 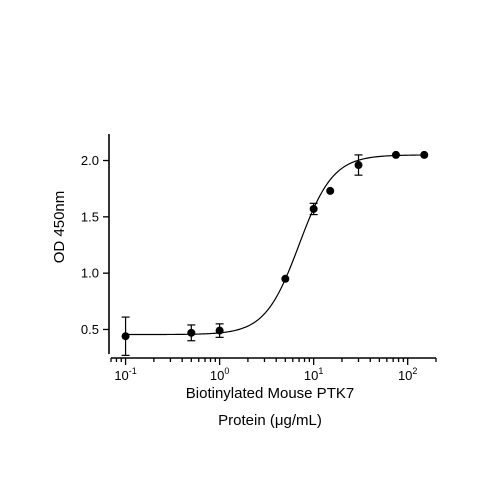 I want to click on x-ticks: 10⁻¹ 10⁰ 10¹ 10², so click(x=273, y=370).